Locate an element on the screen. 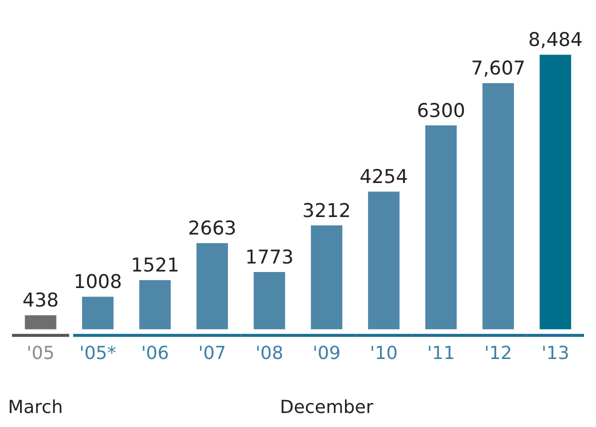 This screenshot has height=427, width=596. data-label: 1008 is located at coordinates (98, 282).